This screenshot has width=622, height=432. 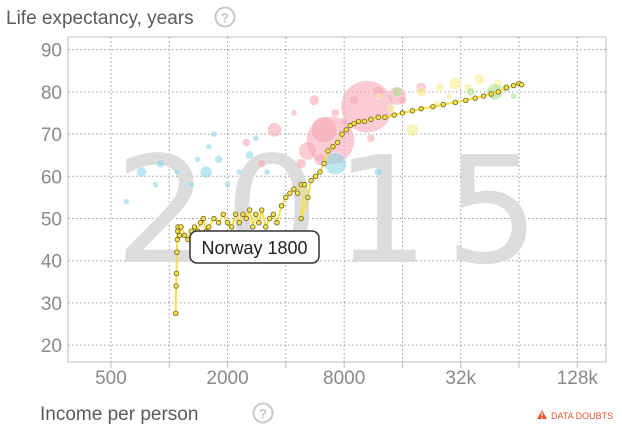 I want to click on y-axis-title: Life expectancy, years, so click(x=100, y=18).